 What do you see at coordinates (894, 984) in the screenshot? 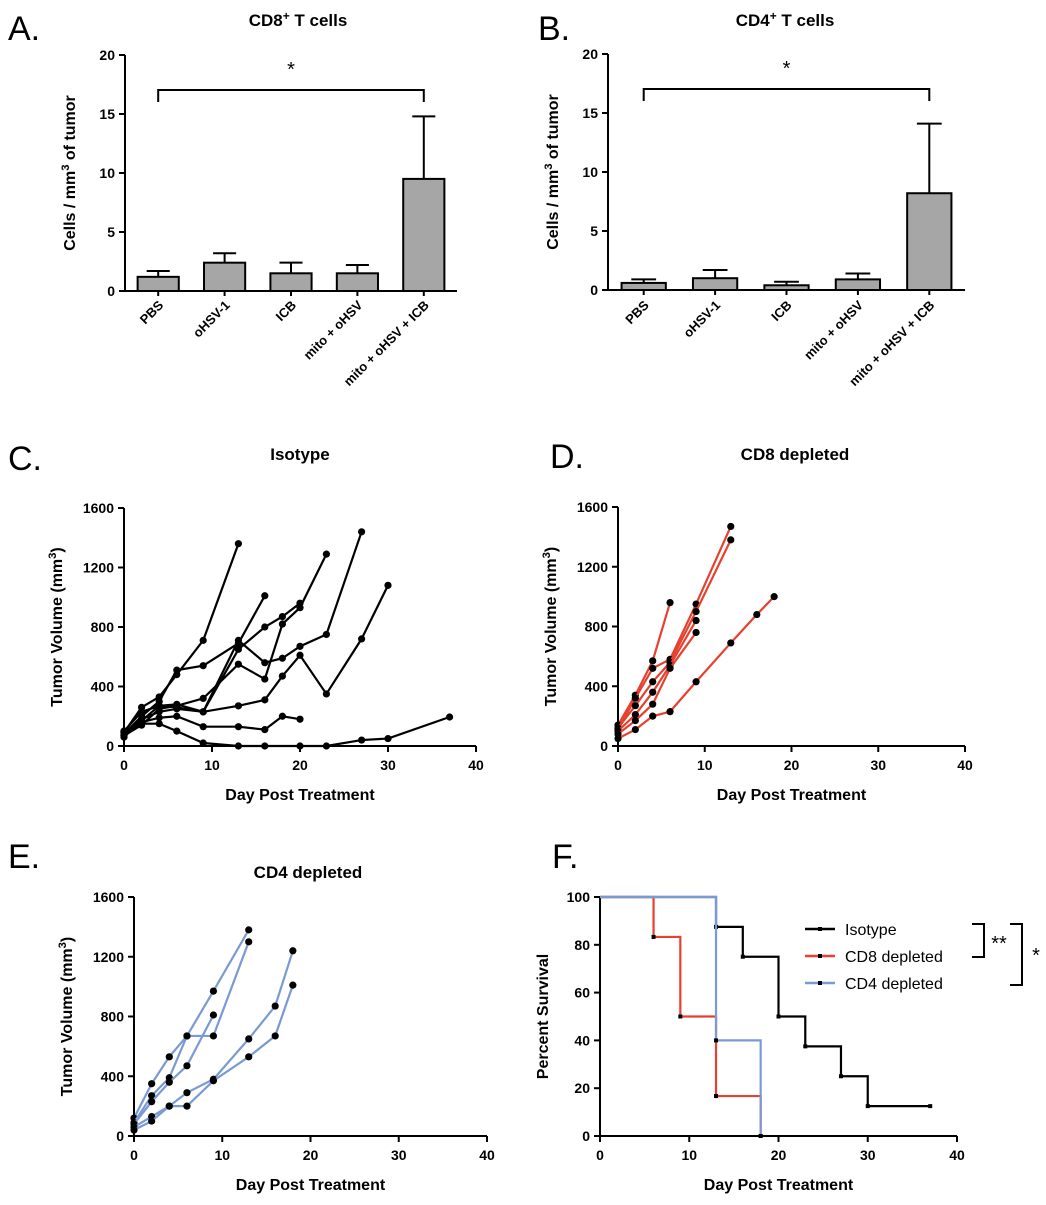
I see `legend-label: CD4 depleted` at bounding box center [894, 984].